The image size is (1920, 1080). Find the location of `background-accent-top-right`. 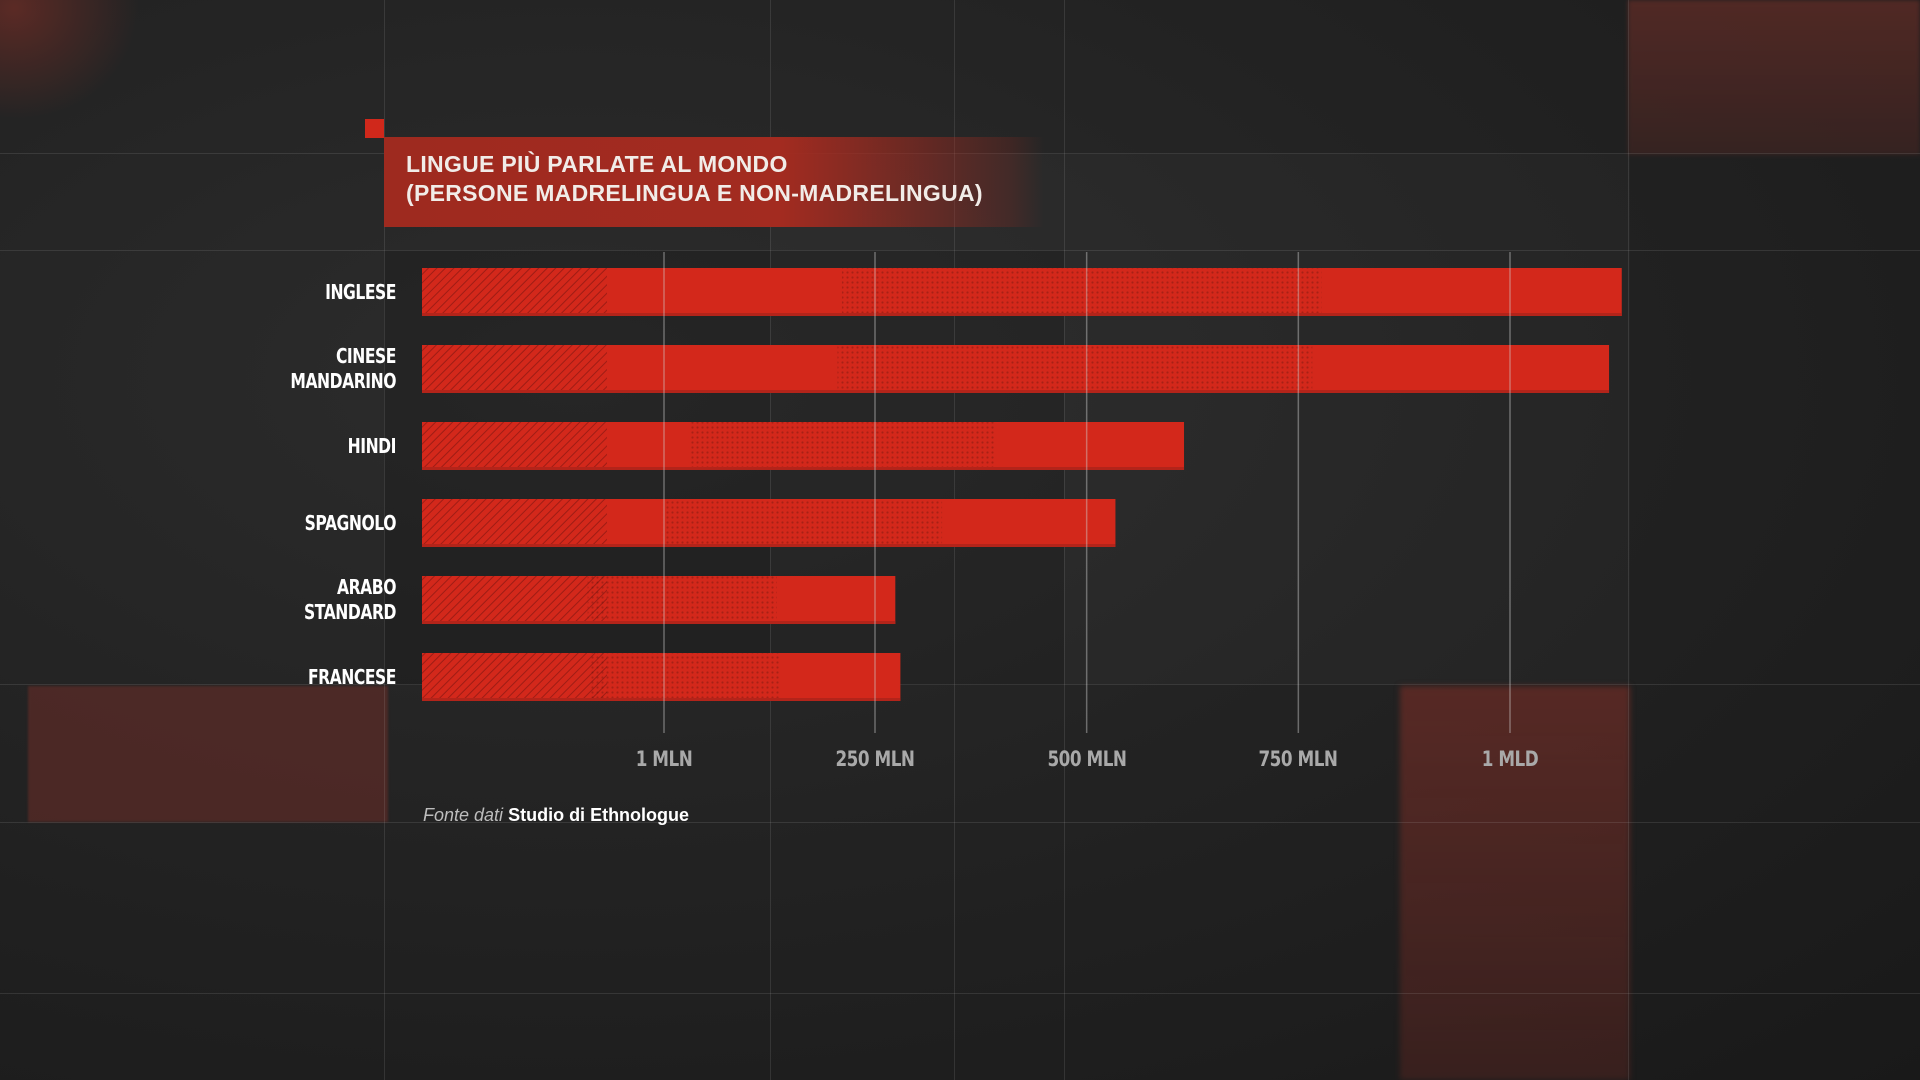

background-accent-top-right is located at coordinates (1774, 77).